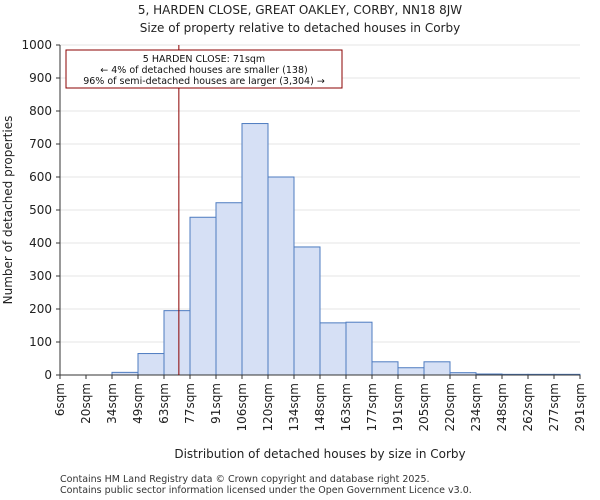 Image resolution: width=600 pixels, height=500 pixels. I want to click on y-tick-label: 300, so click(40, 276).